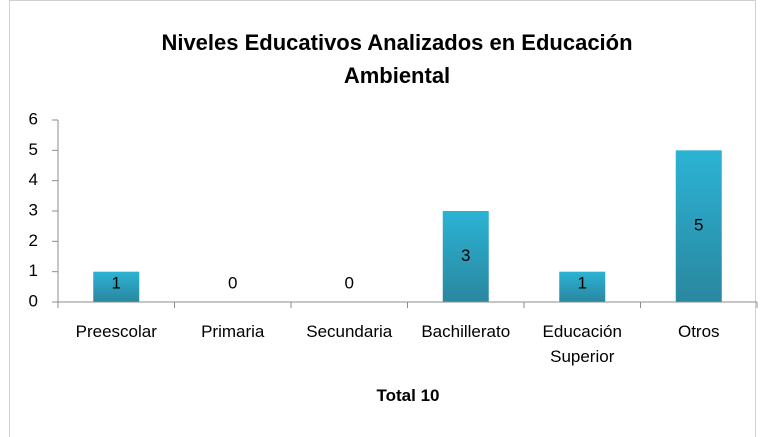 Image resolution: width=769 pixels, height=437 pixels. I want to click on data-label: 3, so click(465, 255).